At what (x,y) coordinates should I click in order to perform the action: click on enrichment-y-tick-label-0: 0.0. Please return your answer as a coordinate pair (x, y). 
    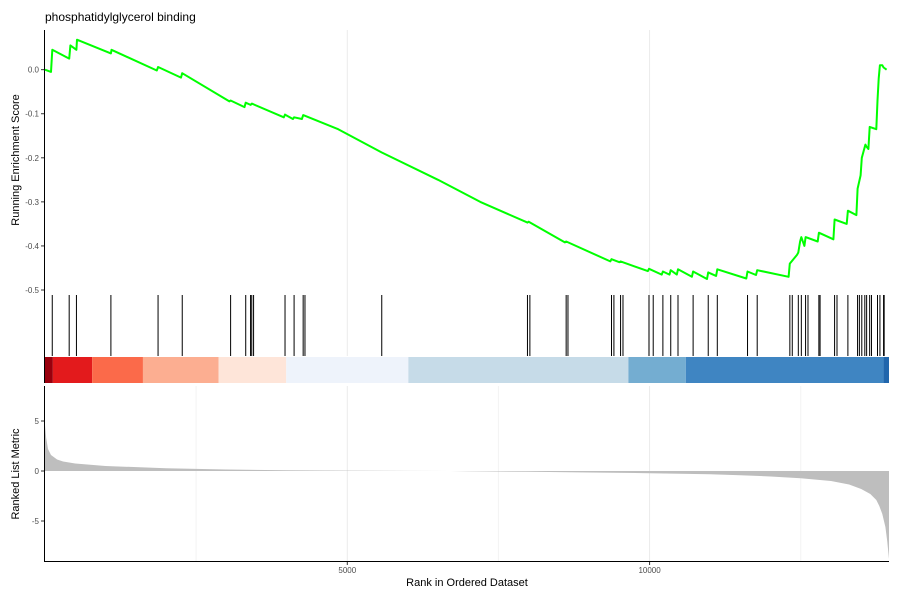
    Looking at the image, I should click on (34, 70).